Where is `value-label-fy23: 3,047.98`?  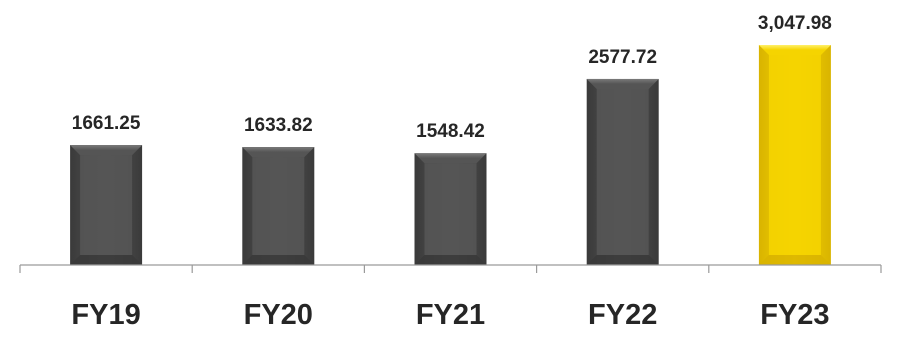 value-label-fy23: 3,047.98 is located at coordinates (795, 23).